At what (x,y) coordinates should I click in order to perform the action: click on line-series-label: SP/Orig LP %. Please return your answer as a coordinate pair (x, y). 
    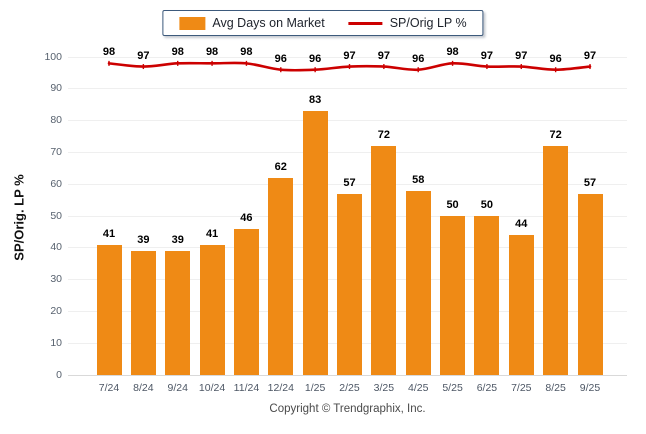
    Looking at the image, I should click on (428, 23).